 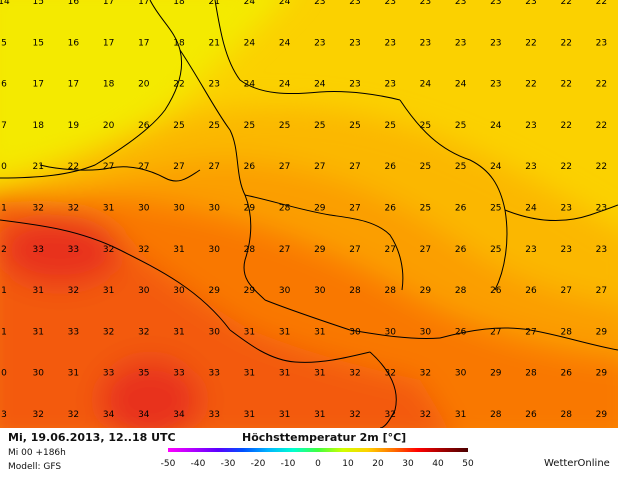 What do you see at coordinates (4, 85) in the screenshot?
I see `temperature-value: 6` at bounding box center [4, 85].